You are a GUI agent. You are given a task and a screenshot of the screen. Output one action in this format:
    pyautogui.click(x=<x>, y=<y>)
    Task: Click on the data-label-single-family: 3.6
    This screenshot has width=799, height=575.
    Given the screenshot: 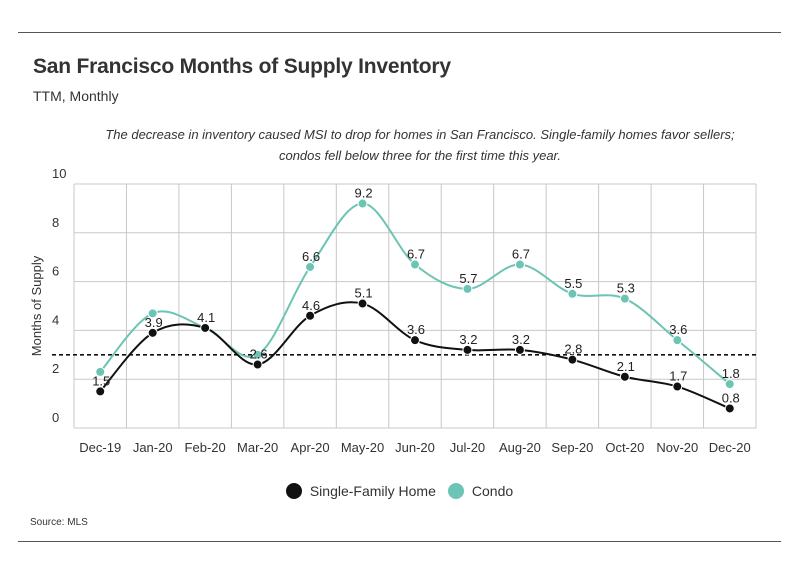 What is the action you would take?
    pyautogui.click(x=416, y=329)
    